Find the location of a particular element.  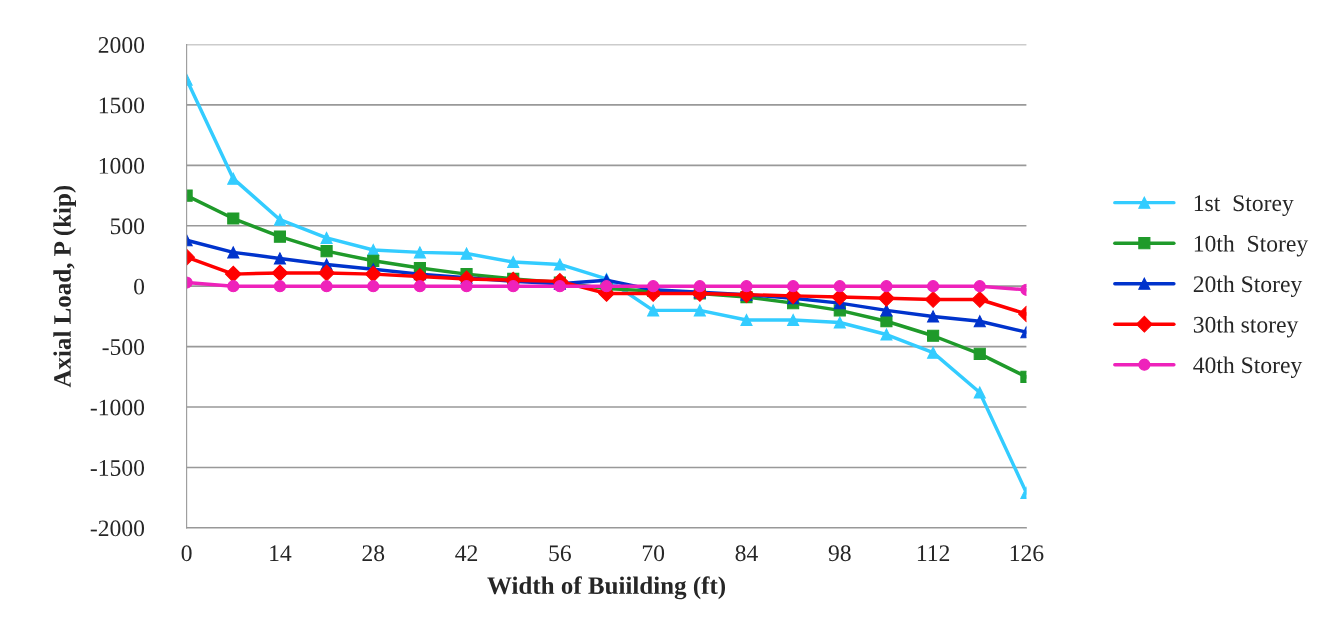

y-tick-label: 1000 is located at coordinates (122, 165).